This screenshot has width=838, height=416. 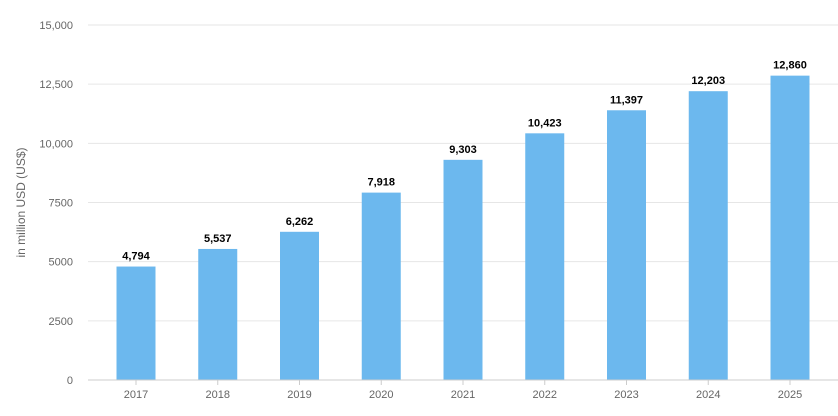 I want to click on data-label: 10,423, so click(x=545, y=123).